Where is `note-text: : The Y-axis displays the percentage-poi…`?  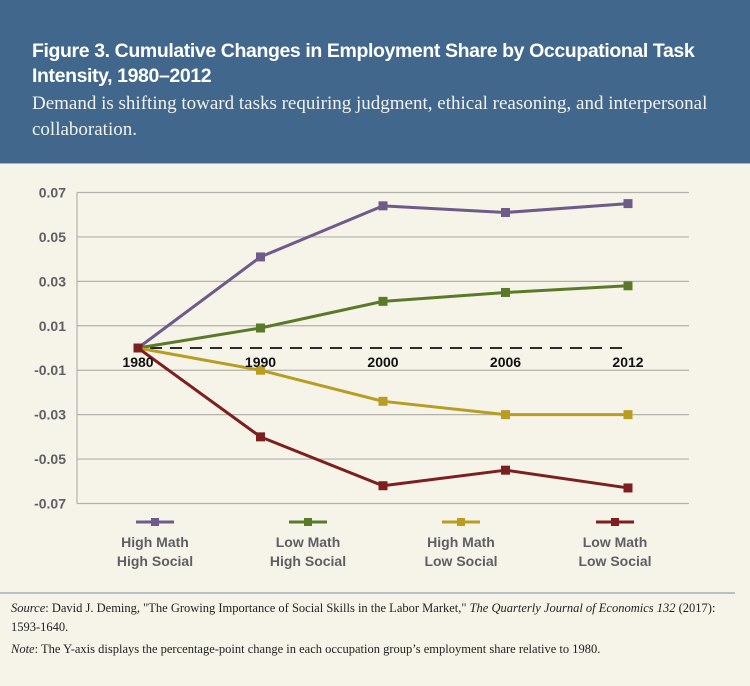 note-text: : The Y-axis displays the percentage-poi… is located at coordinates (317, 649).